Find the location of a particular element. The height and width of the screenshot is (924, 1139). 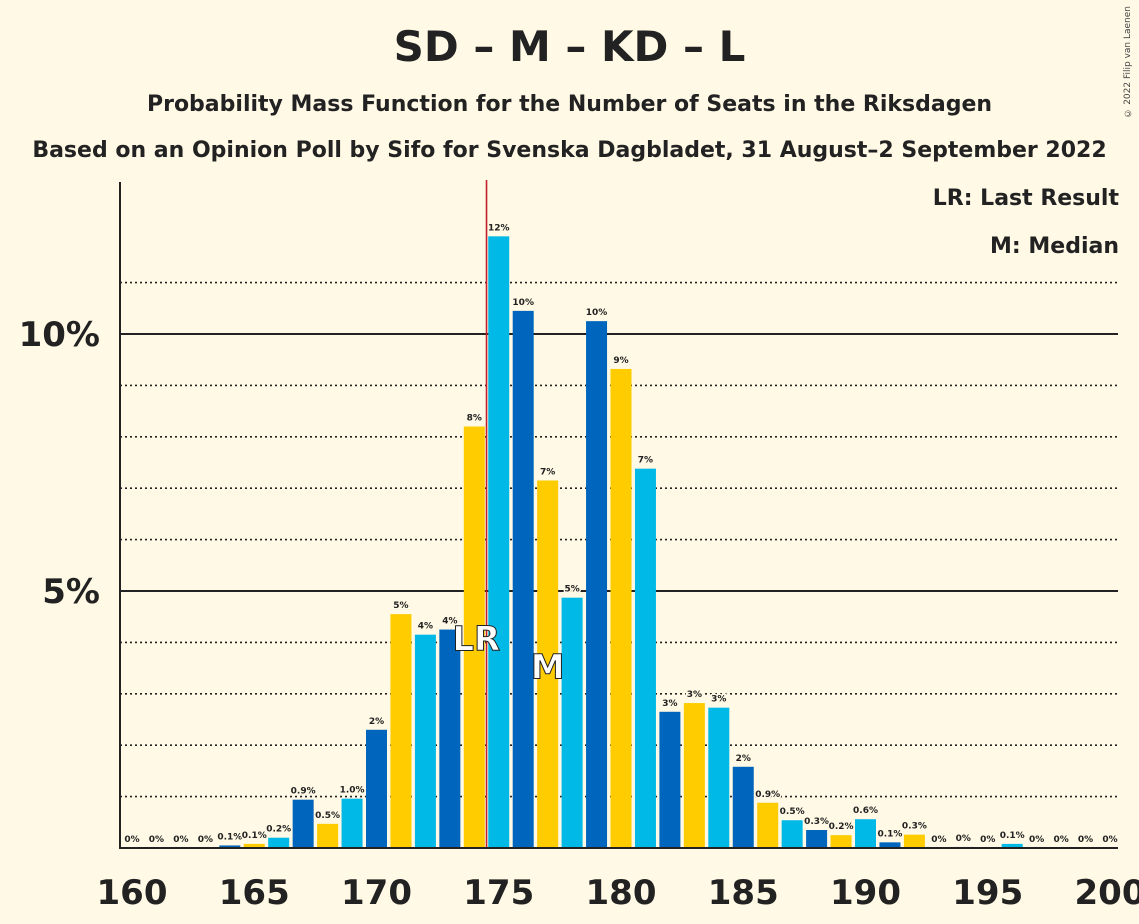

bar-value-label-halo: 5% is located at coordinates (400, 606).